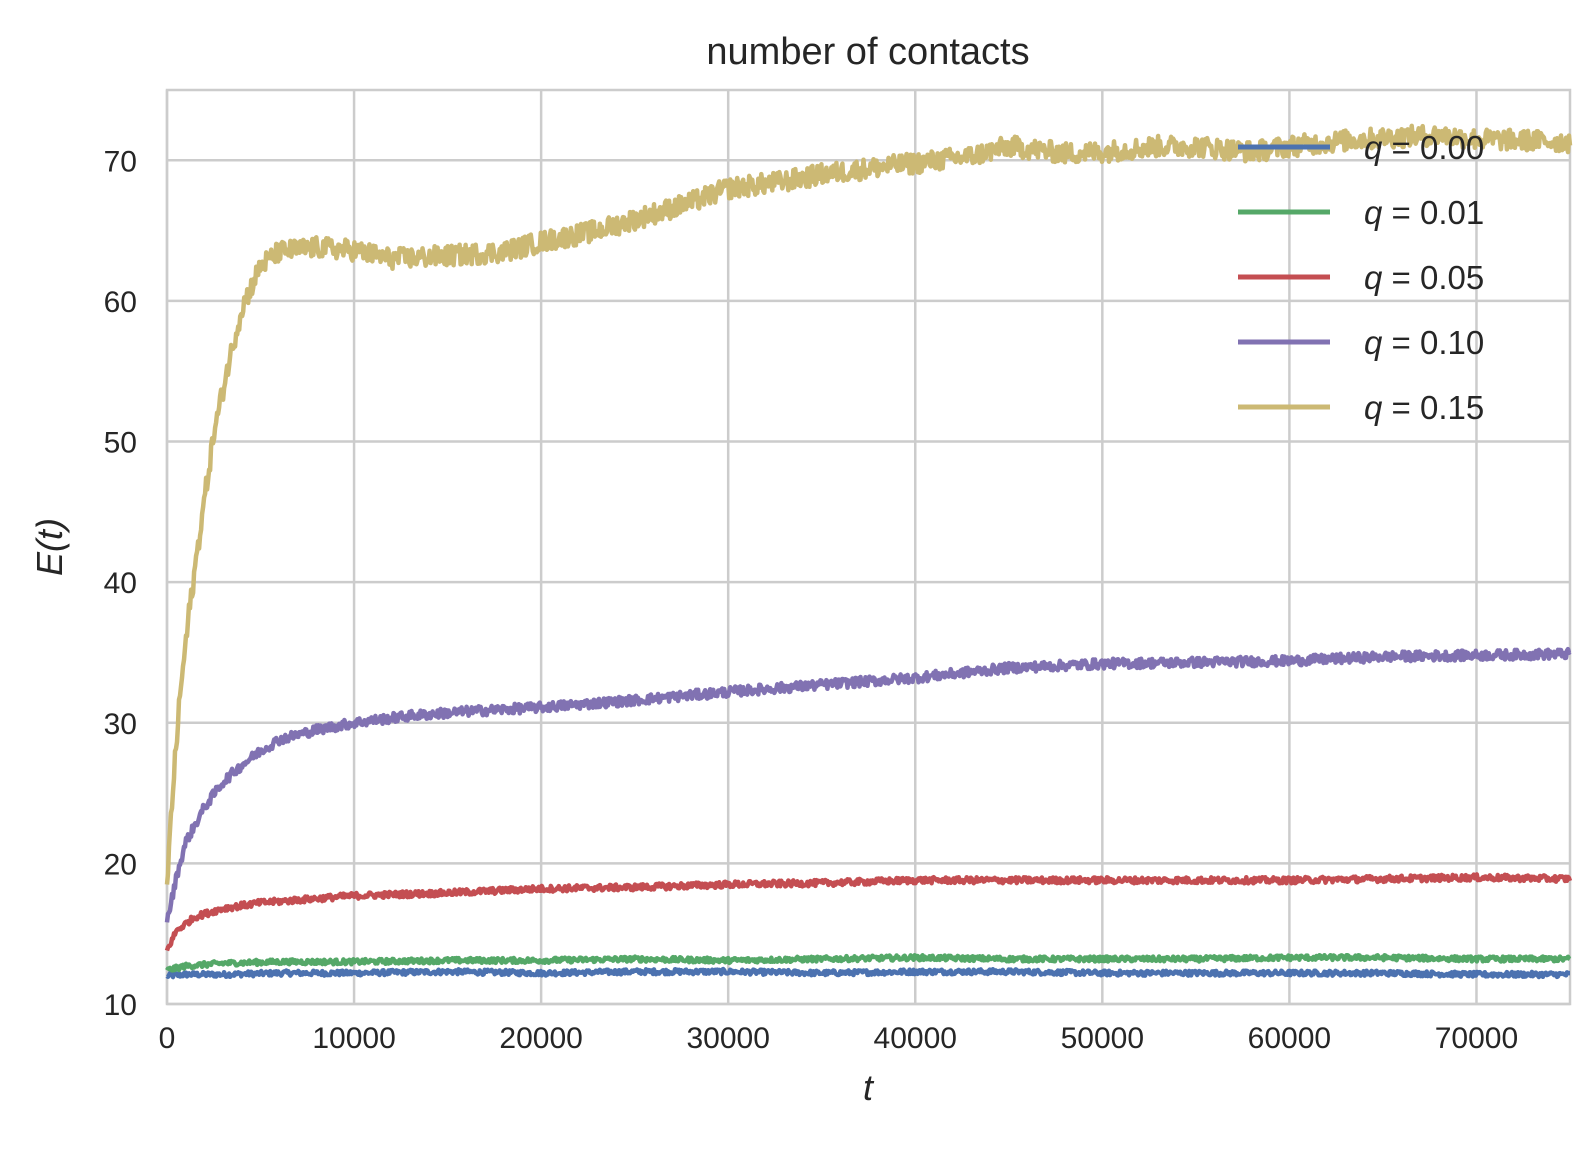  What do you see at coordinates (353, 1038) in the screenshot?
I see `x-tick-label: 10000` at bounding box center [353, 1038].